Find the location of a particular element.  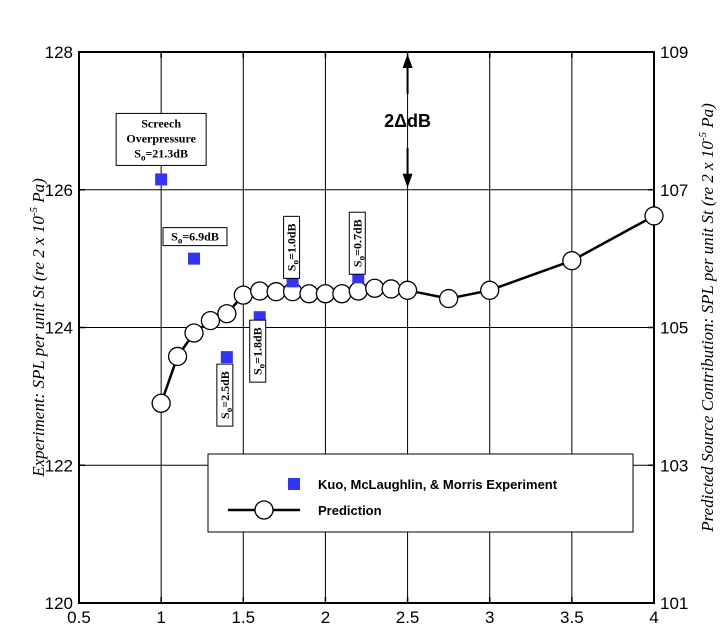

legend-box is located at coordinates (420, 493).